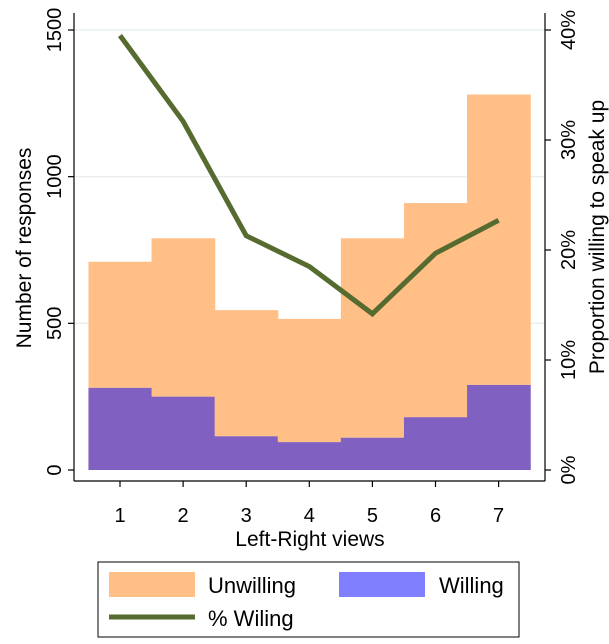 The image size is (609, 644). What do you see at coordinates (55, 30) in the screenshot?
I see `y-tick-label: 1500` at bounding box center [55, 30].